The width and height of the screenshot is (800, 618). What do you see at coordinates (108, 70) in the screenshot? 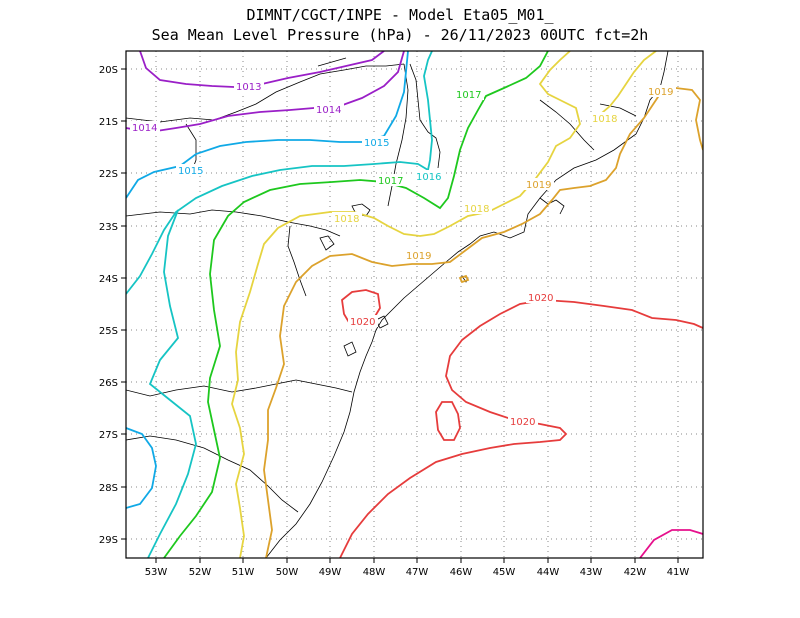
I see `lat-label: 20S` at bounding box center [108, 70].